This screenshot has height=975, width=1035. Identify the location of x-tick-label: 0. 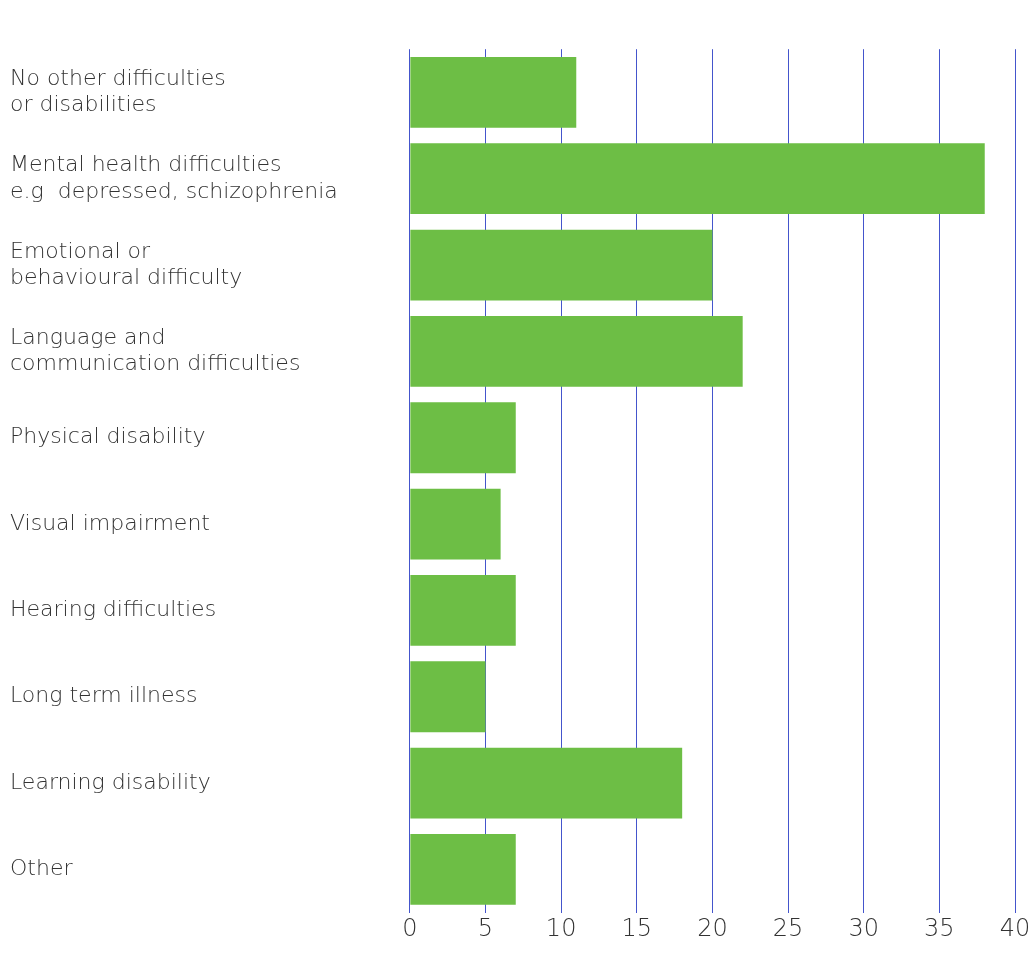
(410, 928).